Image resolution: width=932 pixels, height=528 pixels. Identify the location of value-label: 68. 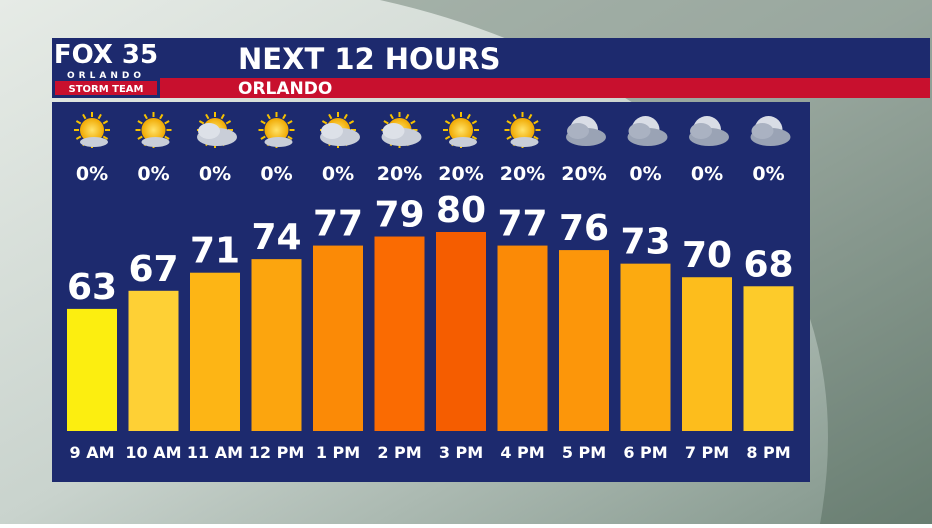
(768, 264).